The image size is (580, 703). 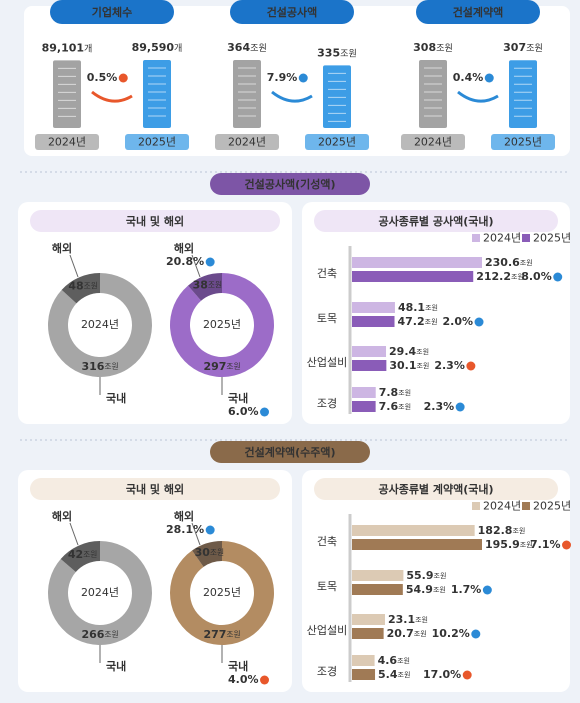 What do you see at coordinates (185, 529) in the screenshot?
I see `change-label: 28.1%` at bounding box center [185, 529].